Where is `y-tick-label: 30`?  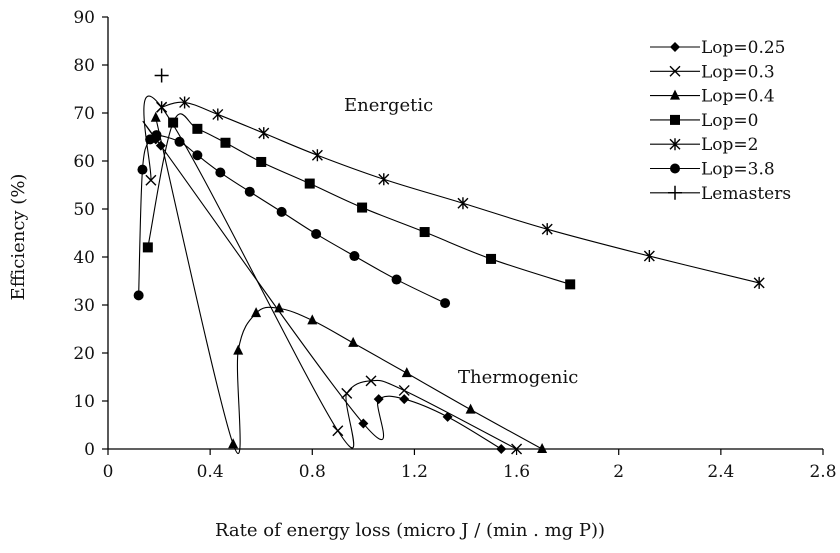
y-tick-label: 30 is located at coordinates (84, 306).